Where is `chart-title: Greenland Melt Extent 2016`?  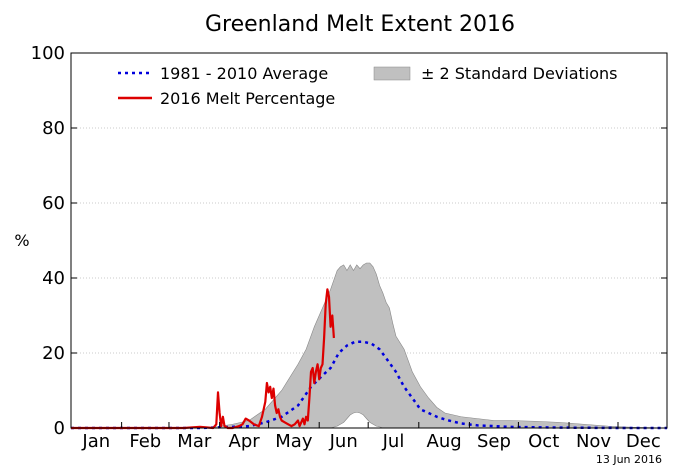
chart-title: Greenland Melt Extent 2016 is located at coordinates (360, 24).